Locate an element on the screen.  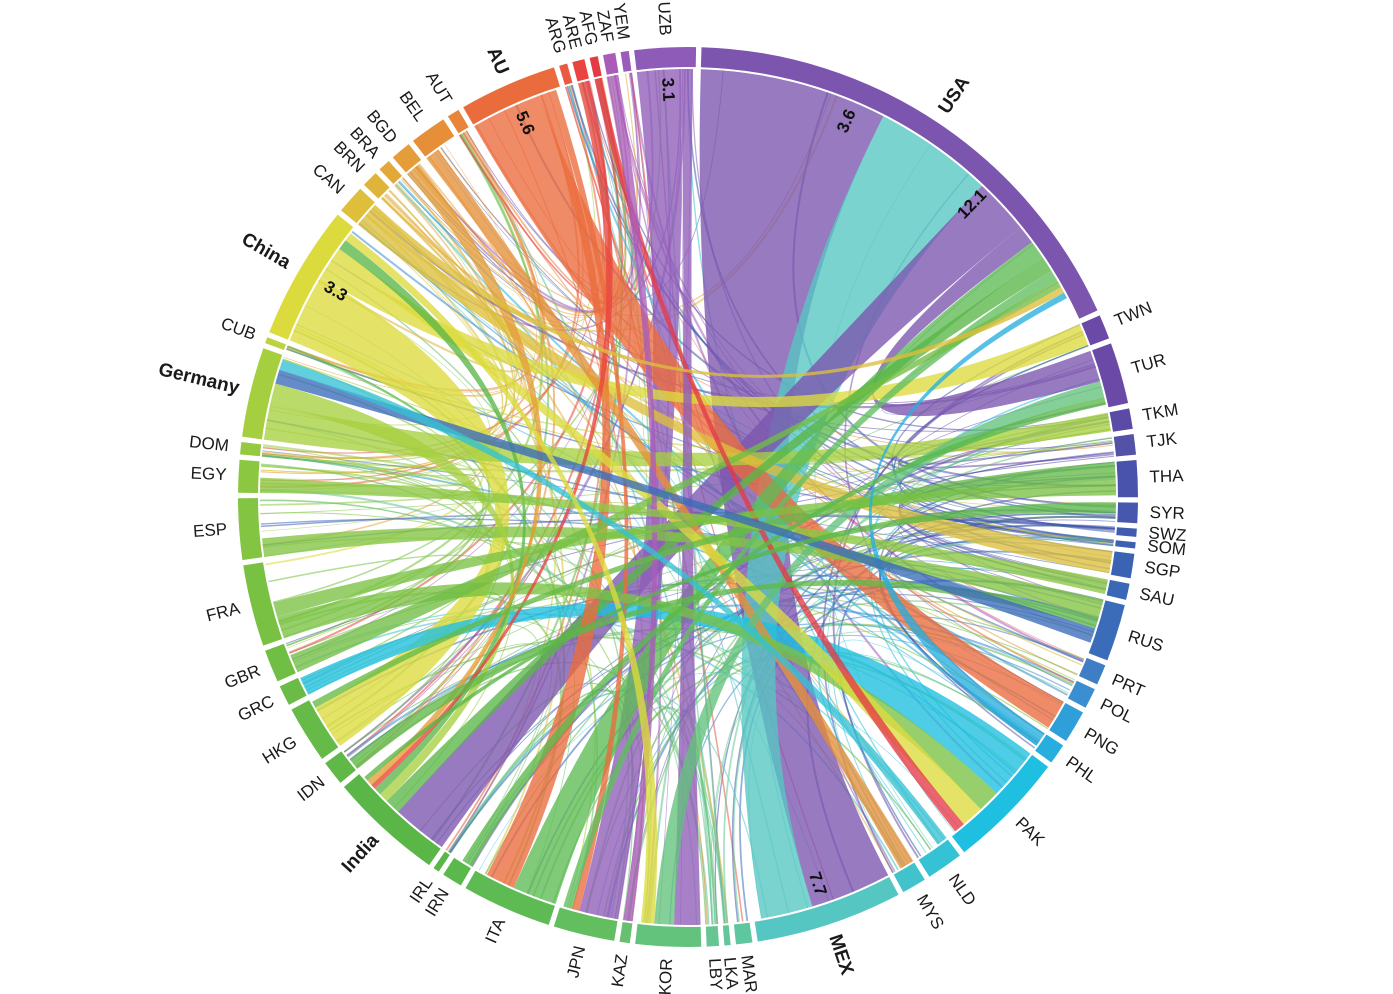
arc-ARE is located at coordinates (580, 70).